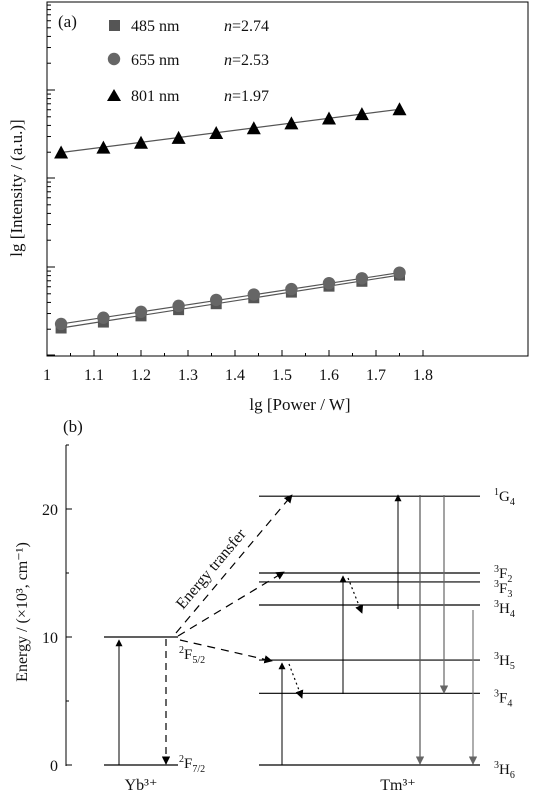  Describe the element at coordinates (246, 96) in the screenshot. I see `legend-n-801: n=1.97` at that location.